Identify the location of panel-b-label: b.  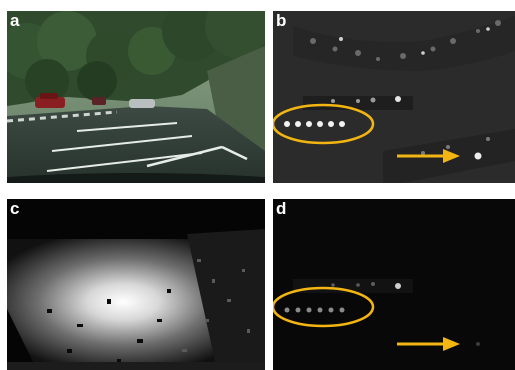
(281, 20).